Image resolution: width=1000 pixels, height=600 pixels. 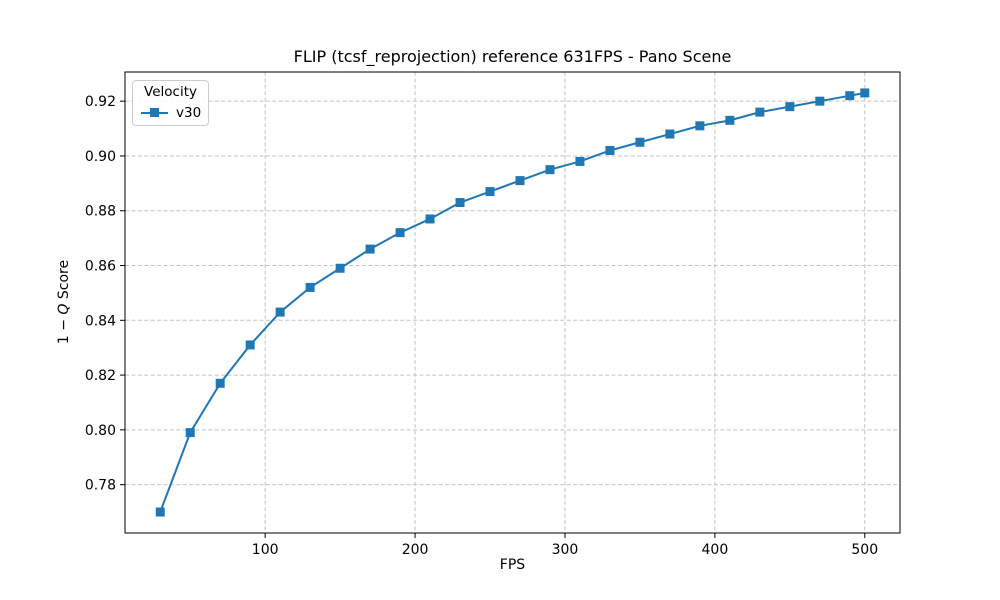 What do you see at coordinates (189, 112) in the screenshot?
I see `legend-entry-label: v30` at bounding box center [189, 112].